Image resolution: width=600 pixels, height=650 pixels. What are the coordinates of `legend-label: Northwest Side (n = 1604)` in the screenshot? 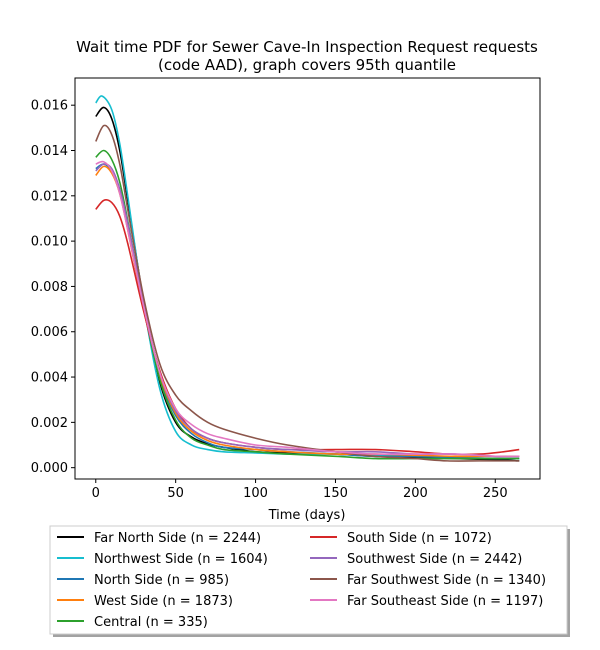 It's located at (181, 559).